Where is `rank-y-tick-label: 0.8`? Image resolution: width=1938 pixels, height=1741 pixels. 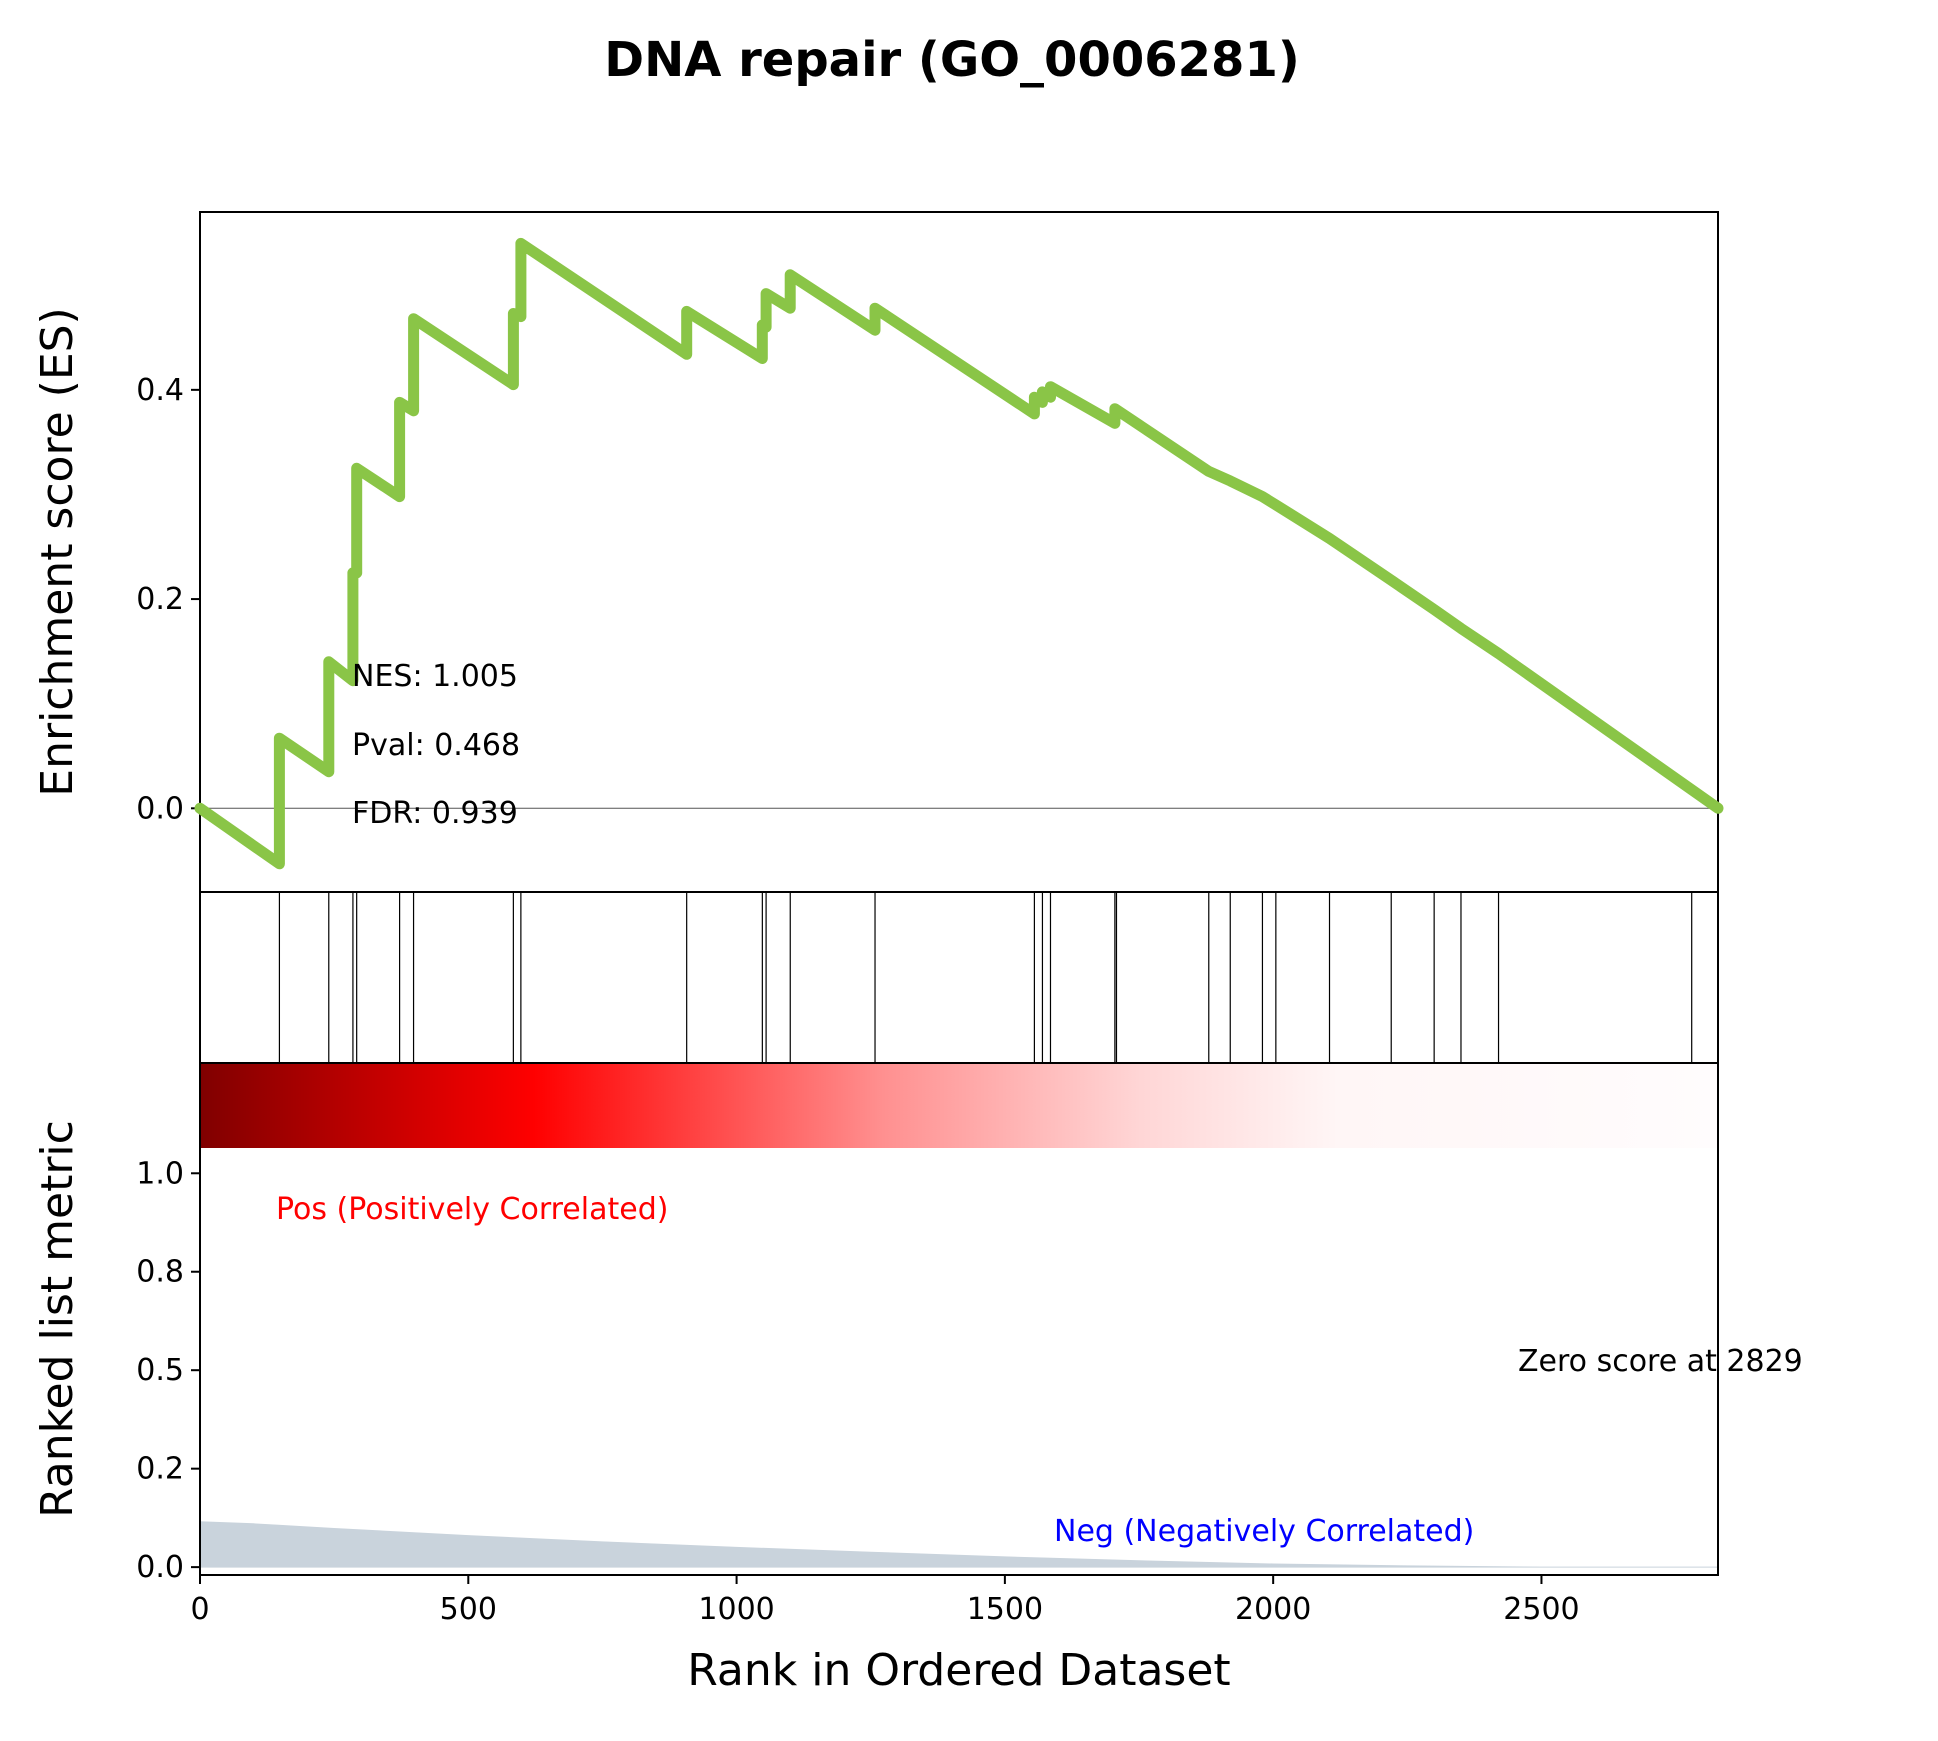 rank-y-tick-label: 0.8 is located at coordinates (160, 1272).